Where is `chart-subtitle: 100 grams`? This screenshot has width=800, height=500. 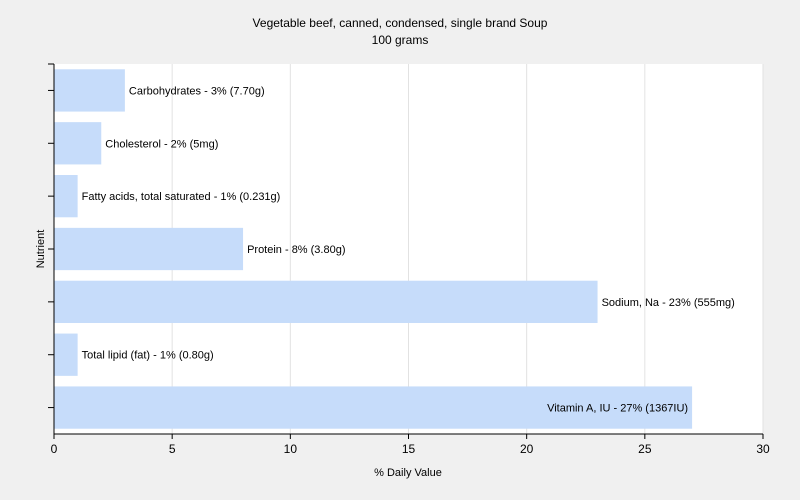 chart-subtitle: 100 grams is located at coordinates (400, 40).